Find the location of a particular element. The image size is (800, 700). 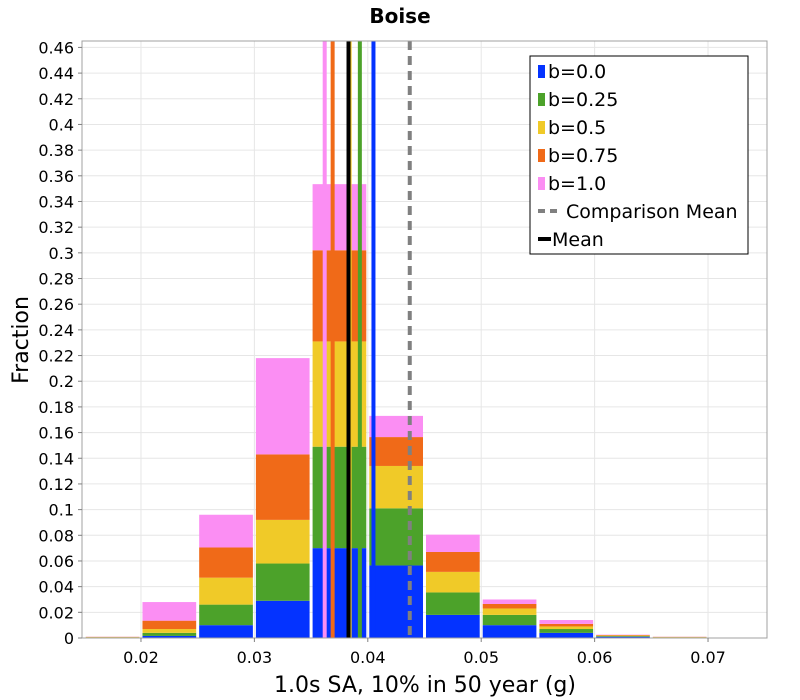

y-tick-label: 0.1 is located at coordinates (61, 510).